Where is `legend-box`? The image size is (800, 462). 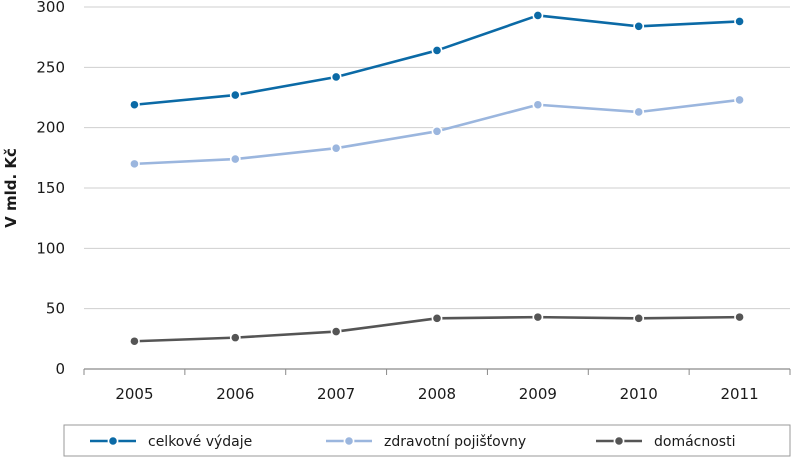
legend-box is located at coordinates (427, 440).